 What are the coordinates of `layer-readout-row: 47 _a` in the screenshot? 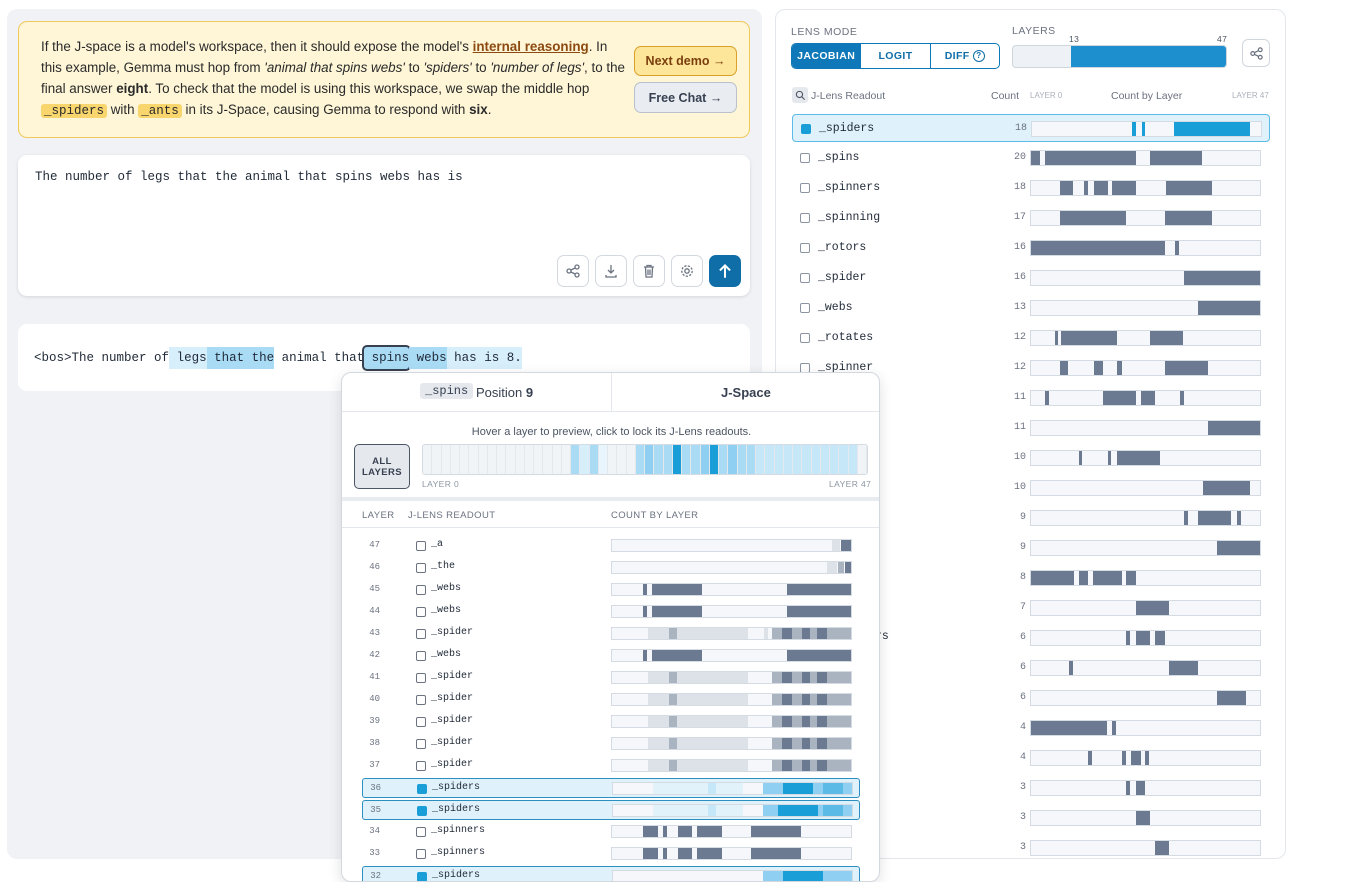 It's located at (611, 546).